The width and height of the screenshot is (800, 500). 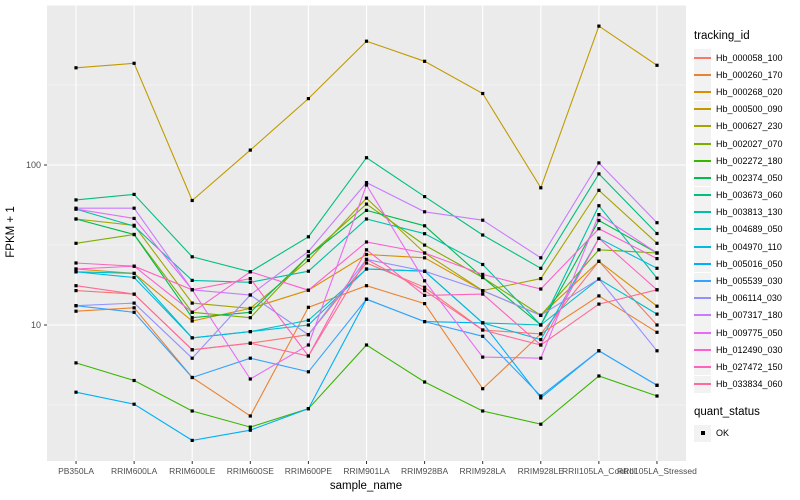 What do you see at coordinates (749, 349) in the screenshot?
I see `legend-item-label: Hb_012490_030` at bounding box center [749, 349].